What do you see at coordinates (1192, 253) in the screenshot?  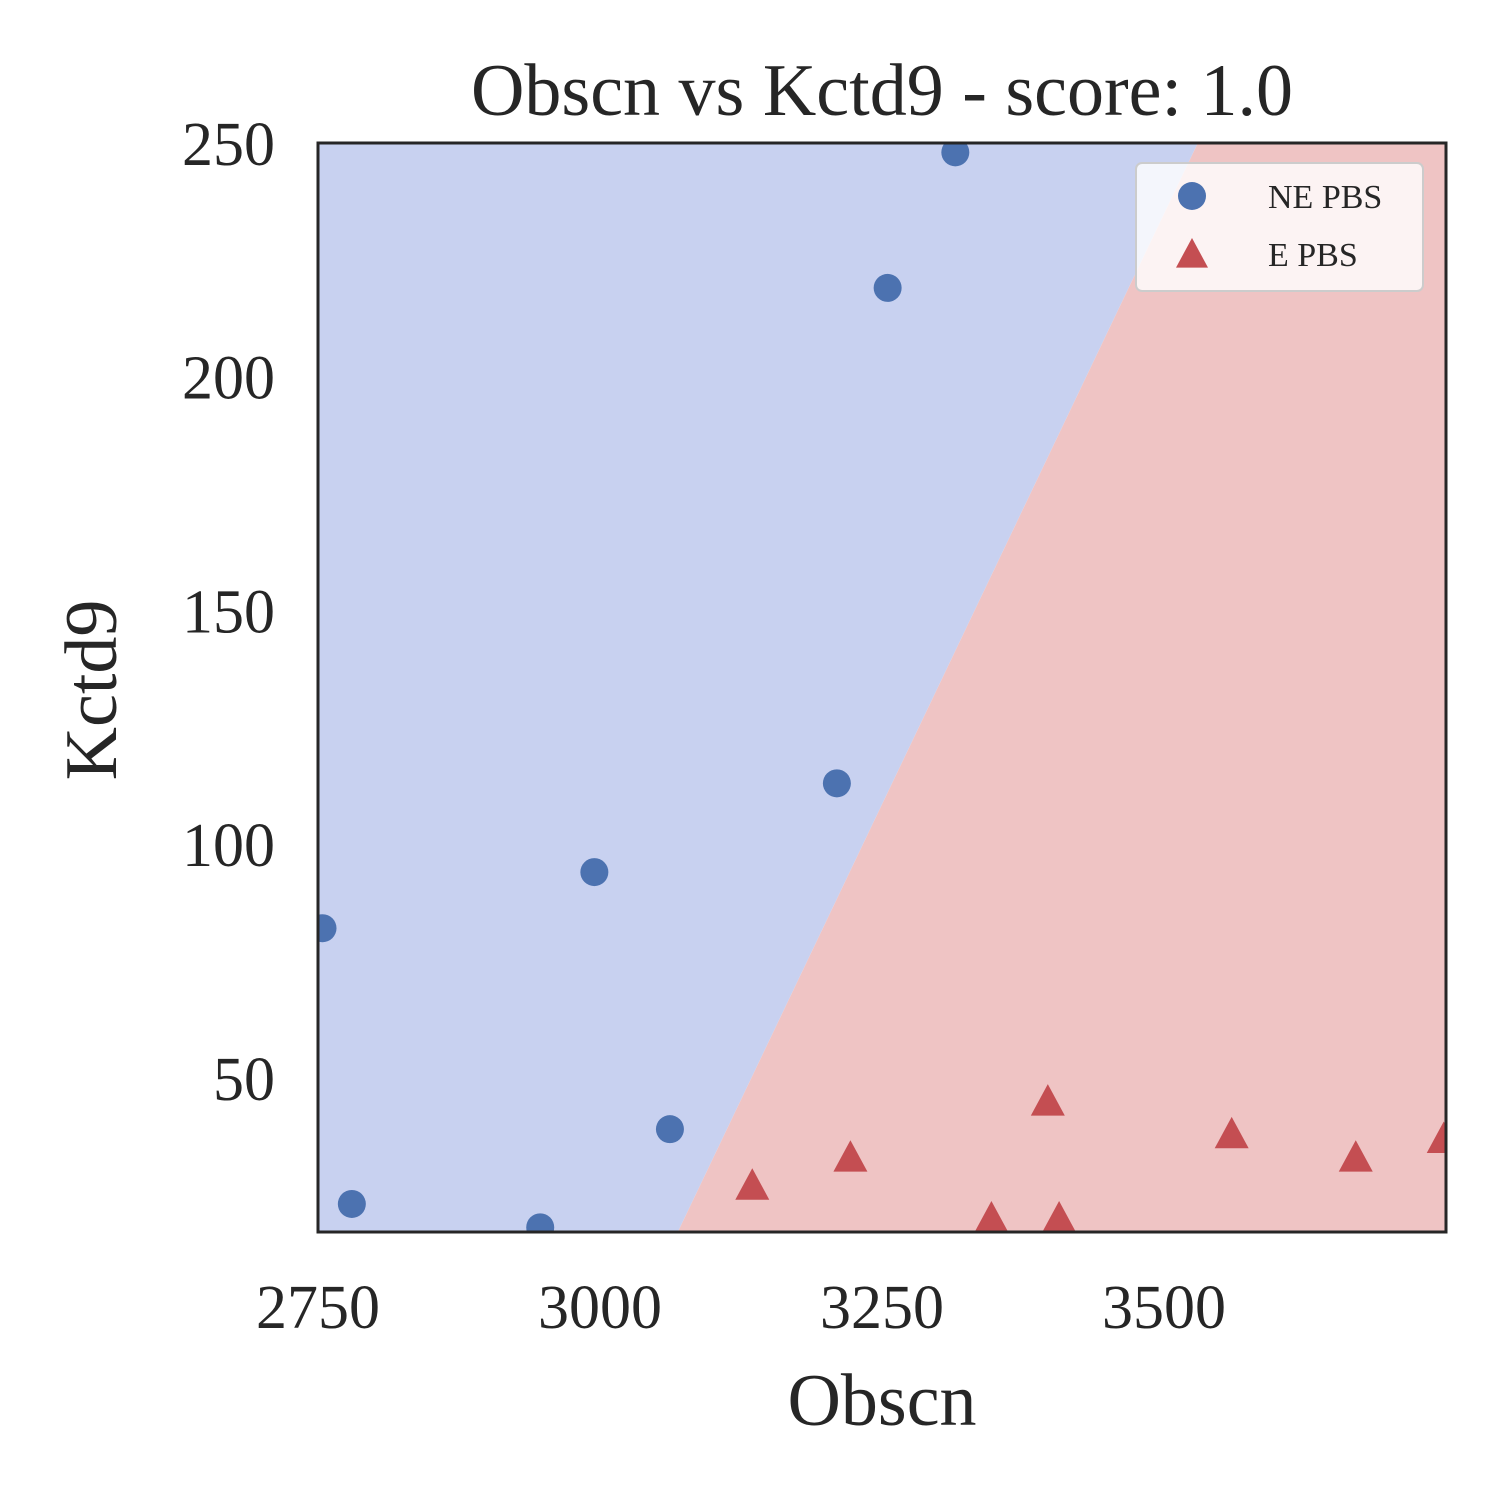 I see `legend-marker-e-pbs` at bounding box center [1192, 253].